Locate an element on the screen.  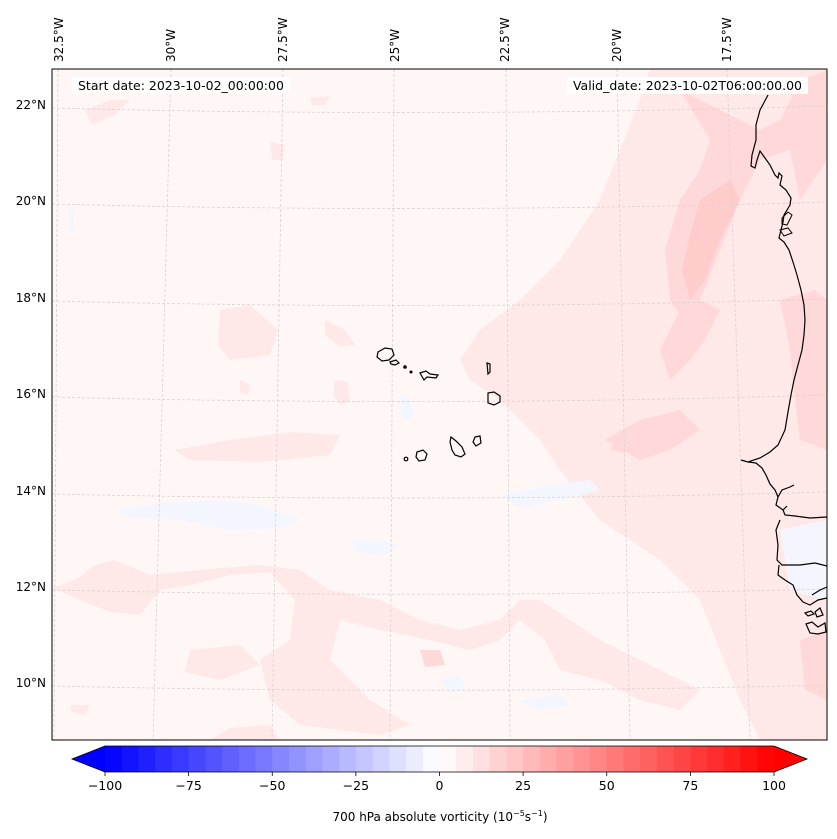
island-raso is located at coordinates (411, 372).